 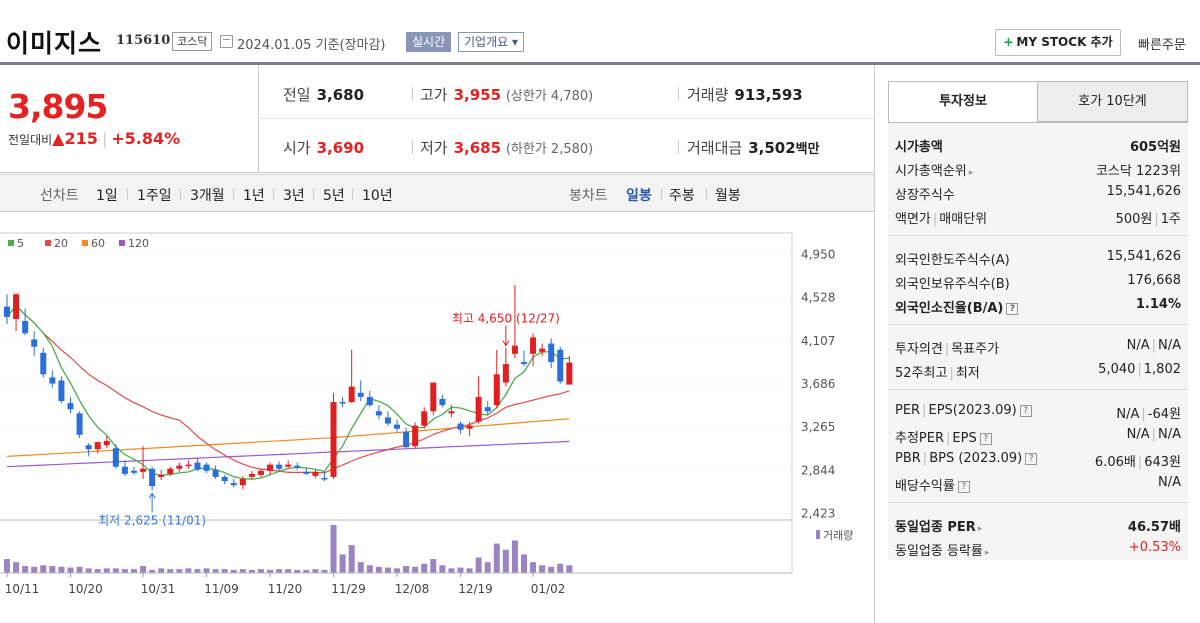 I want to click on ma5-line, so click(x=288, y=392).